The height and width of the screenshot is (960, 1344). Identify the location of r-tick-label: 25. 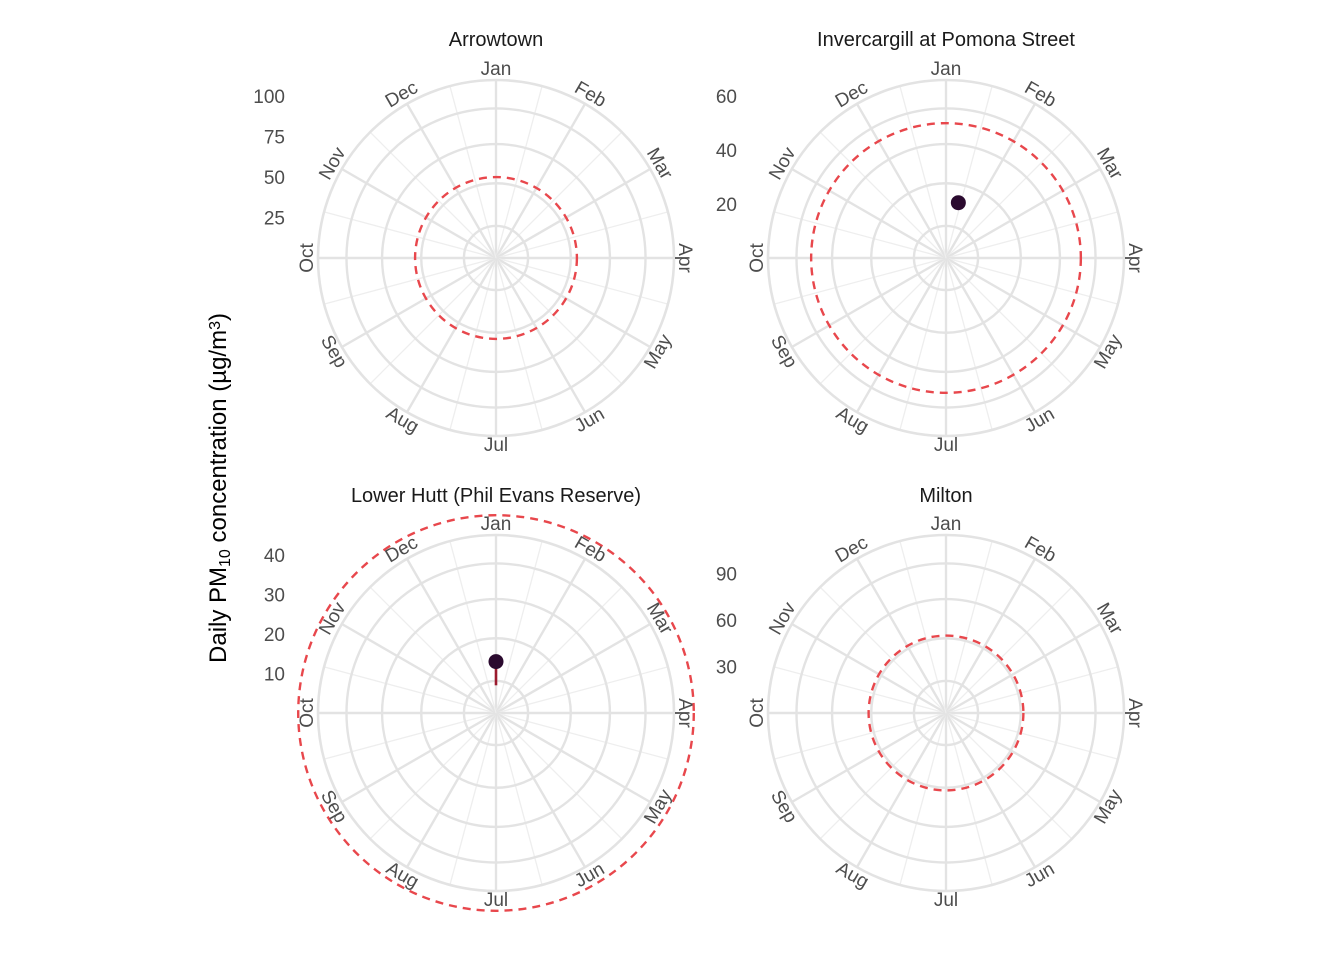
(274, 219).